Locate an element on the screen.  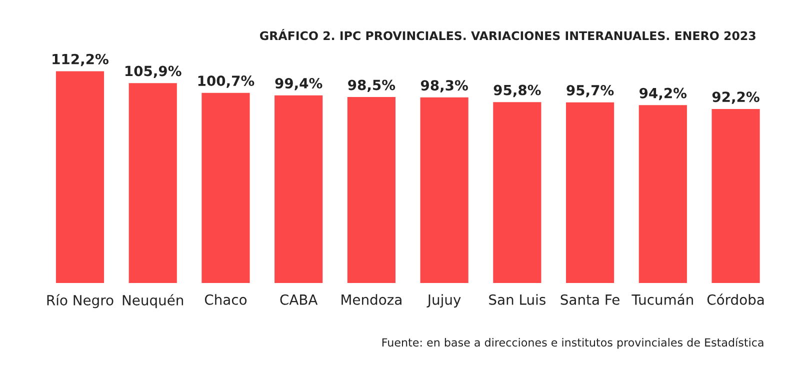
data-label: 95,7% is located at coordinates (590, 91).